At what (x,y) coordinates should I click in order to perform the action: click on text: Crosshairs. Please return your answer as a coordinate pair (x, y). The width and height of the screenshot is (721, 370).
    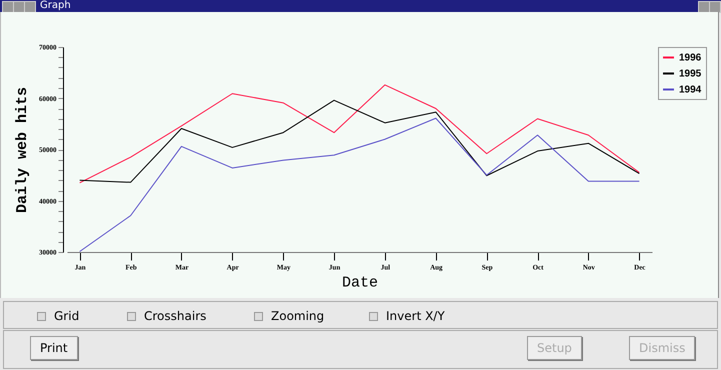
    Looking at the image, I should click on (175, 316).